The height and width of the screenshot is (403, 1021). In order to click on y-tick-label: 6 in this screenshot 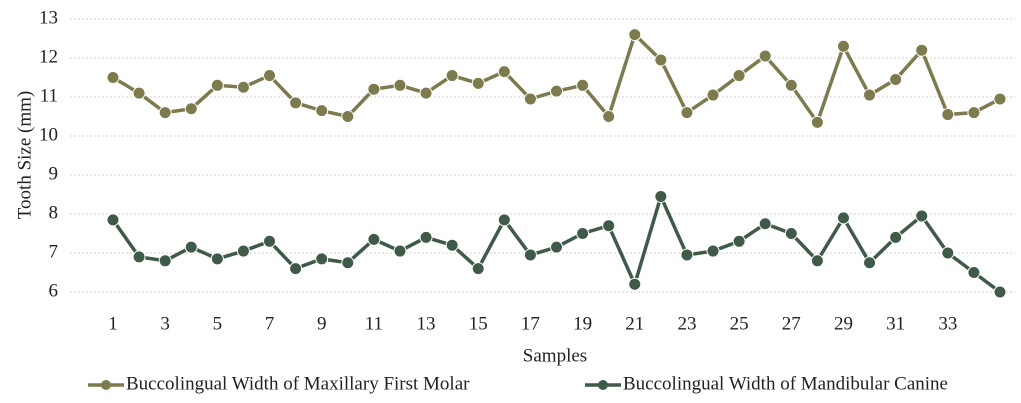, I will do `click(54, 290)`.